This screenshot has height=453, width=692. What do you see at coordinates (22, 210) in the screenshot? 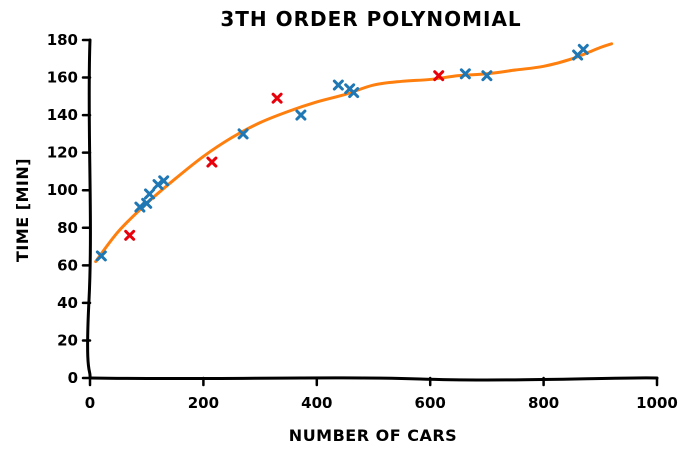
I see `y-axis-label: TIME [MIN]` at bounding box center [22, 210].